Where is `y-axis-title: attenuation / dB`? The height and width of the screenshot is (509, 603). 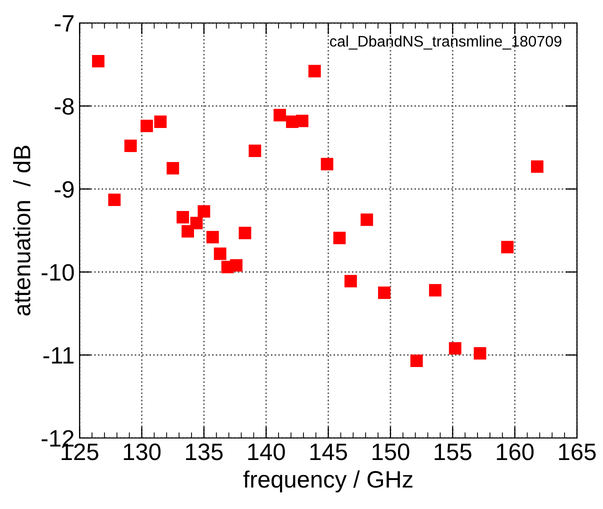
y-axis-title: attenuation / dB is located at coordinates (21, 231).